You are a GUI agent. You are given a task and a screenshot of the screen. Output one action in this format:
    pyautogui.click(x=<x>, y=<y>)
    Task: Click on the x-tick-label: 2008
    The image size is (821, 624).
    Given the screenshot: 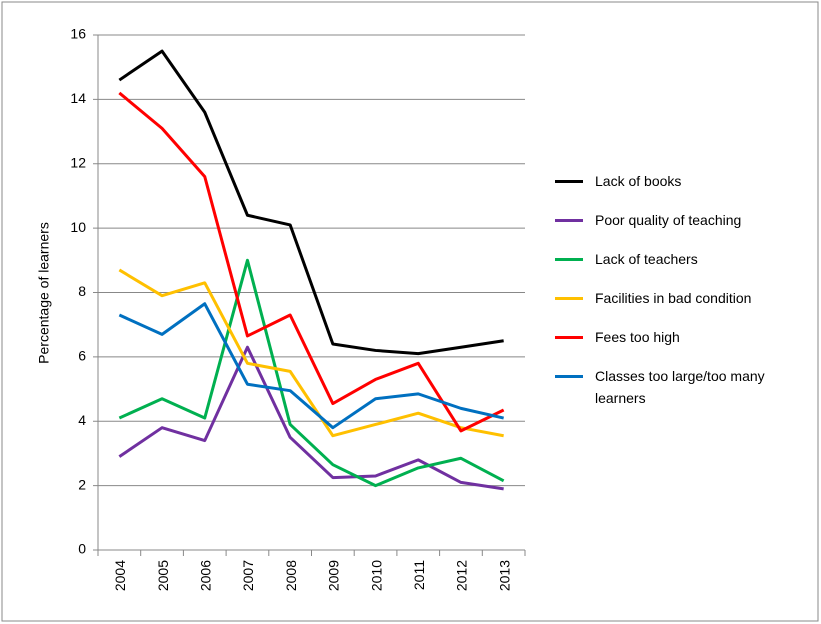 What is the action you would take?
    pyautogui.click(x=291, y=575)
    